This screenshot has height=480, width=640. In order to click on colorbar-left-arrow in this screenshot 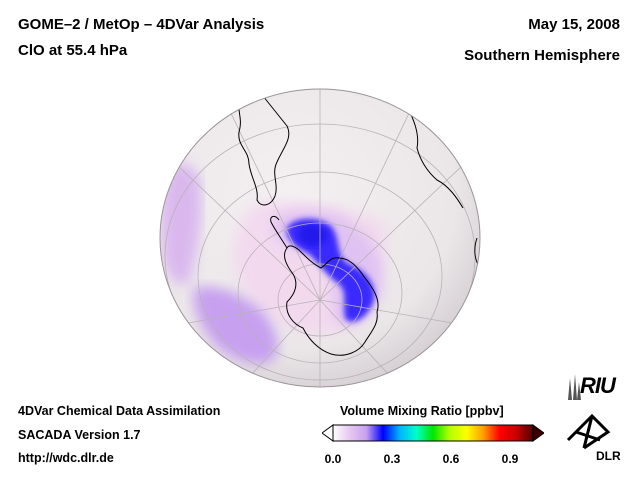, I will do `click(328, 433)`.